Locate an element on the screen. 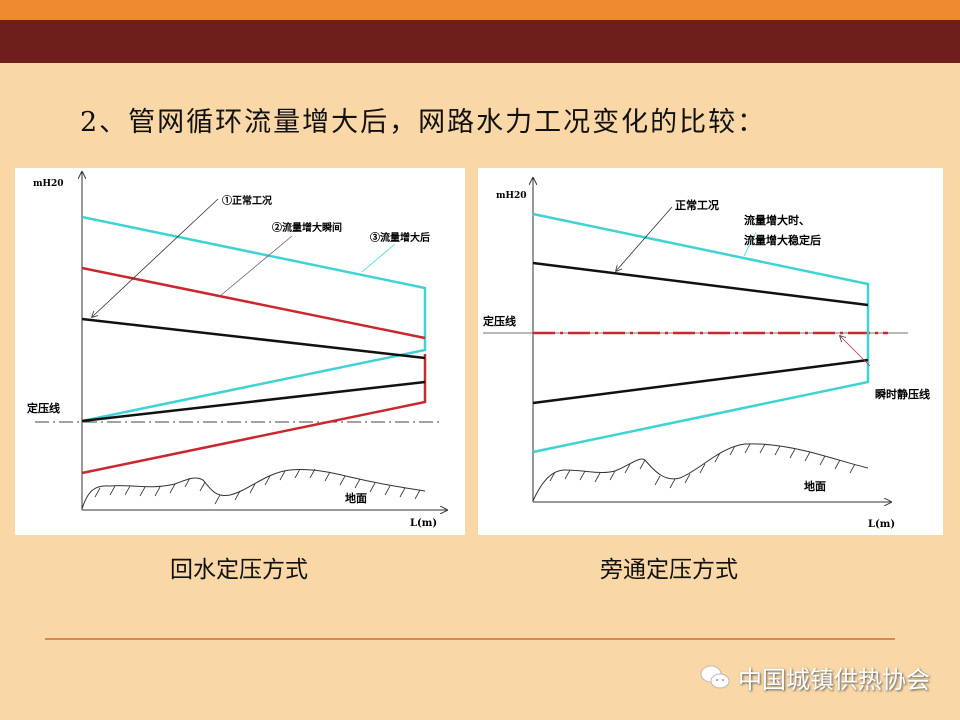 Image resolution: width=960 pixels, height=720 pixels. label-normal: 正常工况 is located at coordinates (697, 205).